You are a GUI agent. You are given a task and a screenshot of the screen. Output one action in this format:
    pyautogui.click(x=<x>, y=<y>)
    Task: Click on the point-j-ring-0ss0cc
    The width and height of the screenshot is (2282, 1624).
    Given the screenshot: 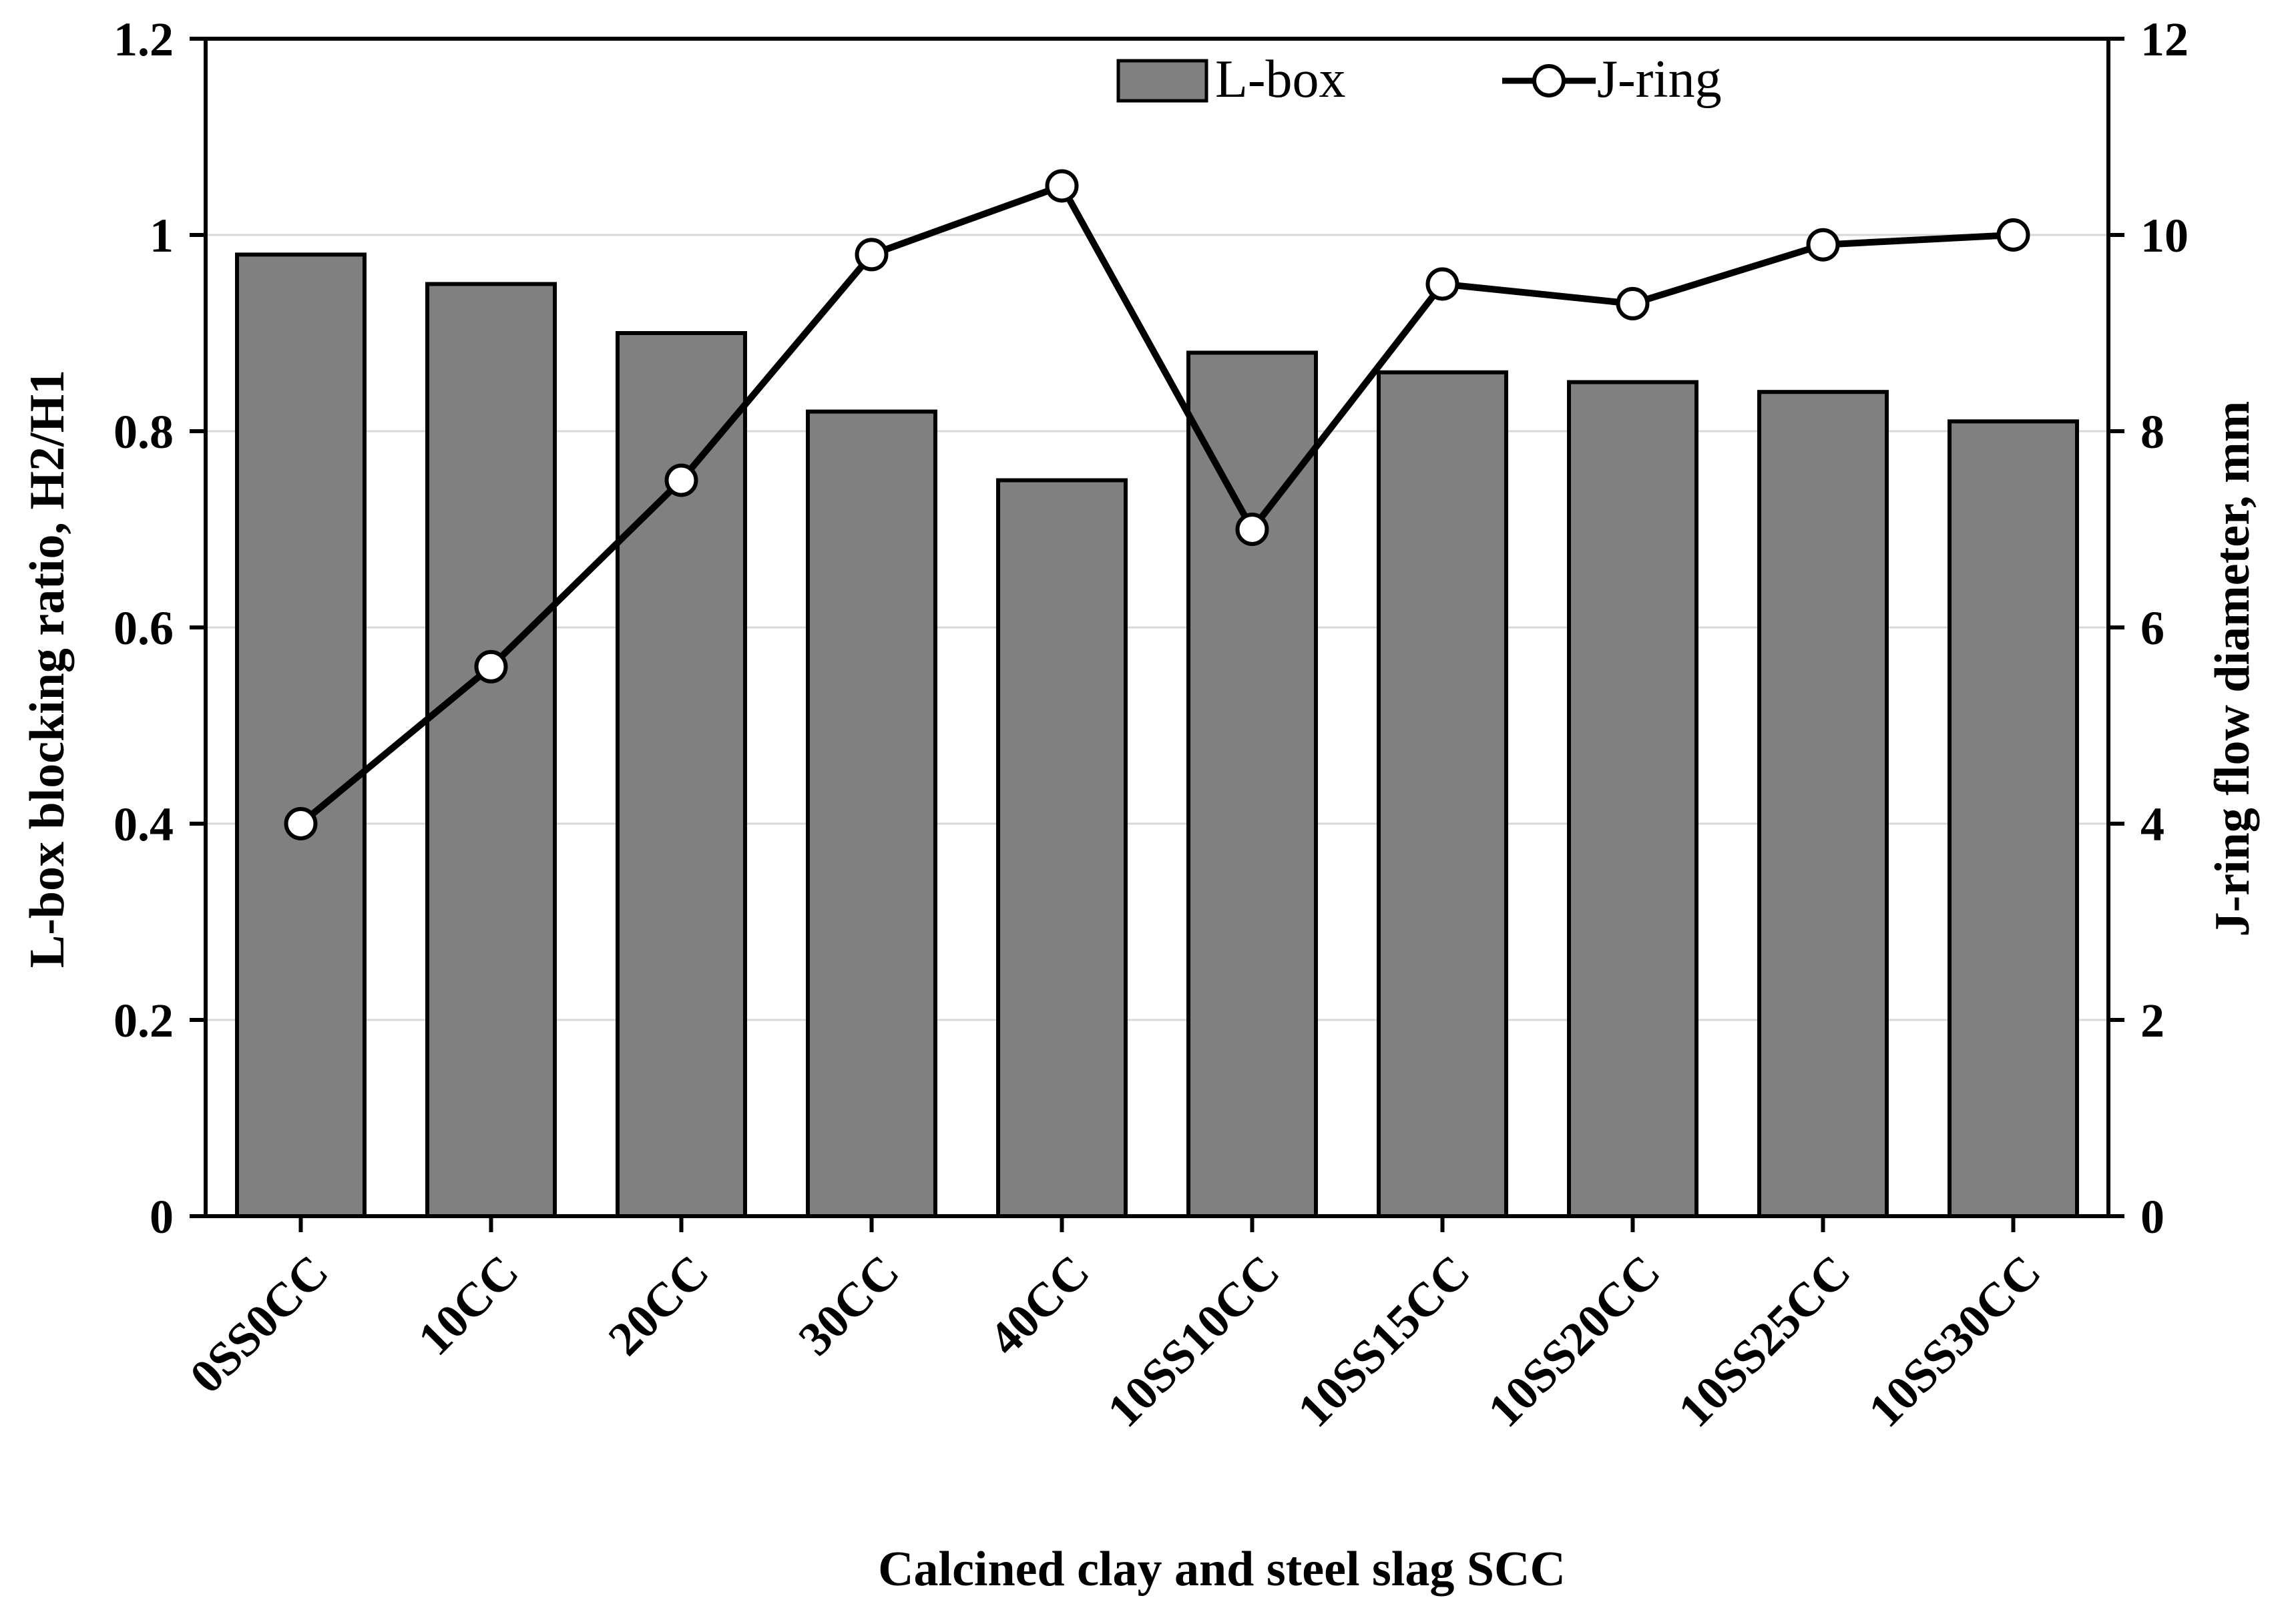 What is the action you would take?
    pyautogui.click(x=301, y=823)
    